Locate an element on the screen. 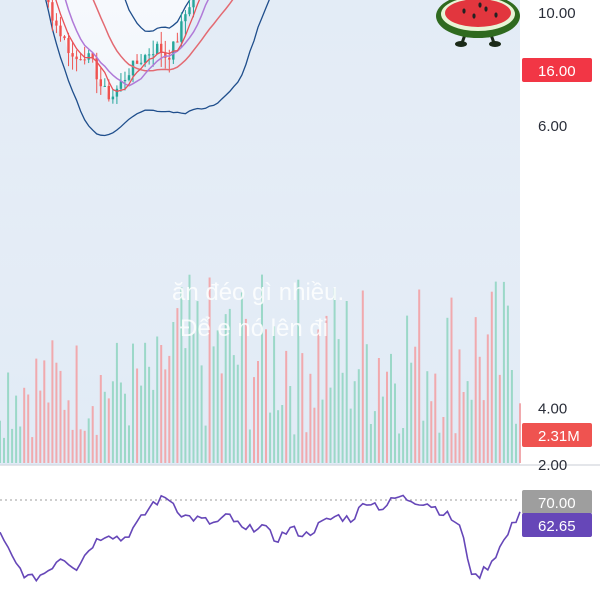  rsi-path is located at coordinates (260, 538).